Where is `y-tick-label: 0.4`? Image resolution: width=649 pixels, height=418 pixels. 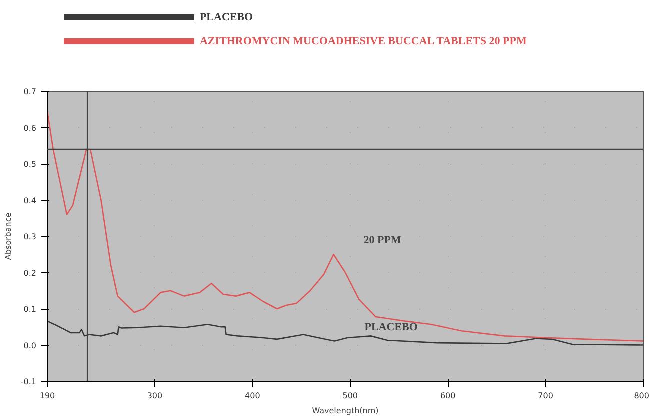
y-tick-label: 0.4 is located at coordinates (30, 201).